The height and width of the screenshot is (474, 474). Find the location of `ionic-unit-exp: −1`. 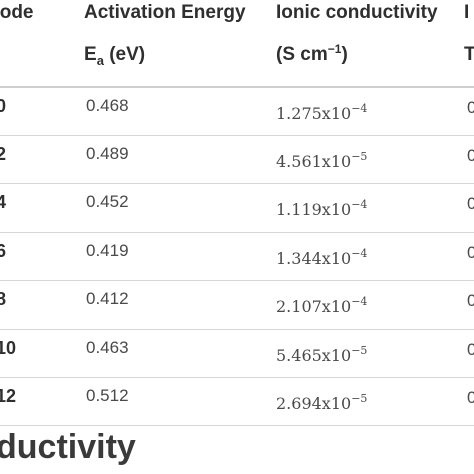

ionic-unit-exp: −1 is located at coordinates (334, 49).